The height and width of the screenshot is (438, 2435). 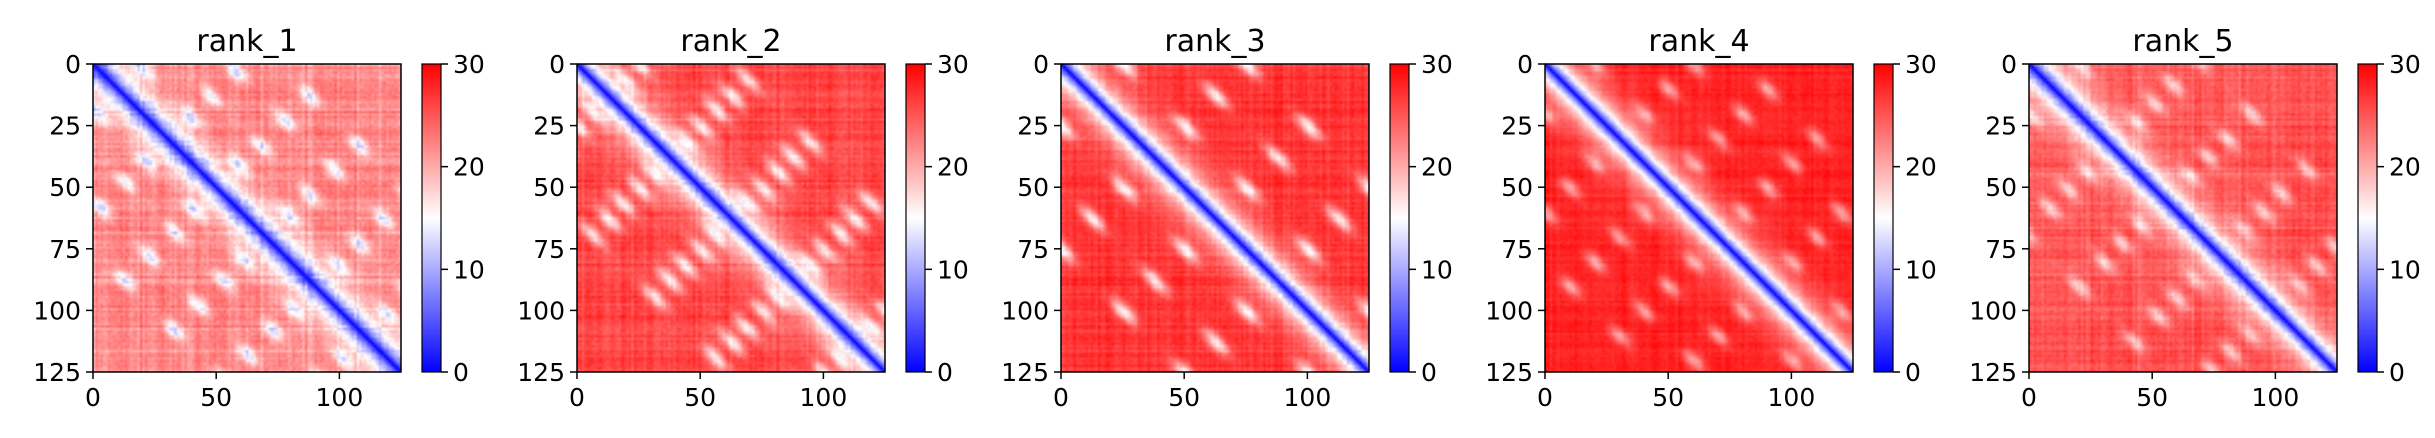 I want to click on panel-title: rank_2, so click(x=730, y=41).